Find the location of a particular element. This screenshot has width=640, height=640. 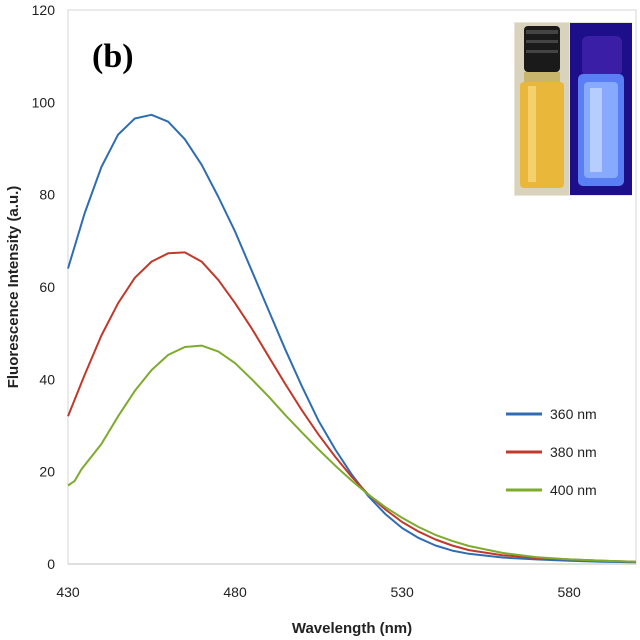

x-axis-ticks: 430 480 530 580 is located at coordinates (318, 592).